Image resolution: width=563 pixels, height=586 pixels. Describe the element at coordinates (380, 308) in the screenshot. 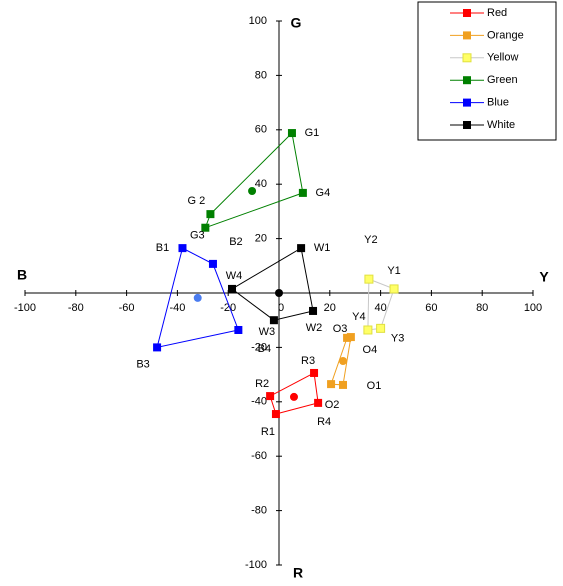

I see `x-tick-label: 40` at that location.